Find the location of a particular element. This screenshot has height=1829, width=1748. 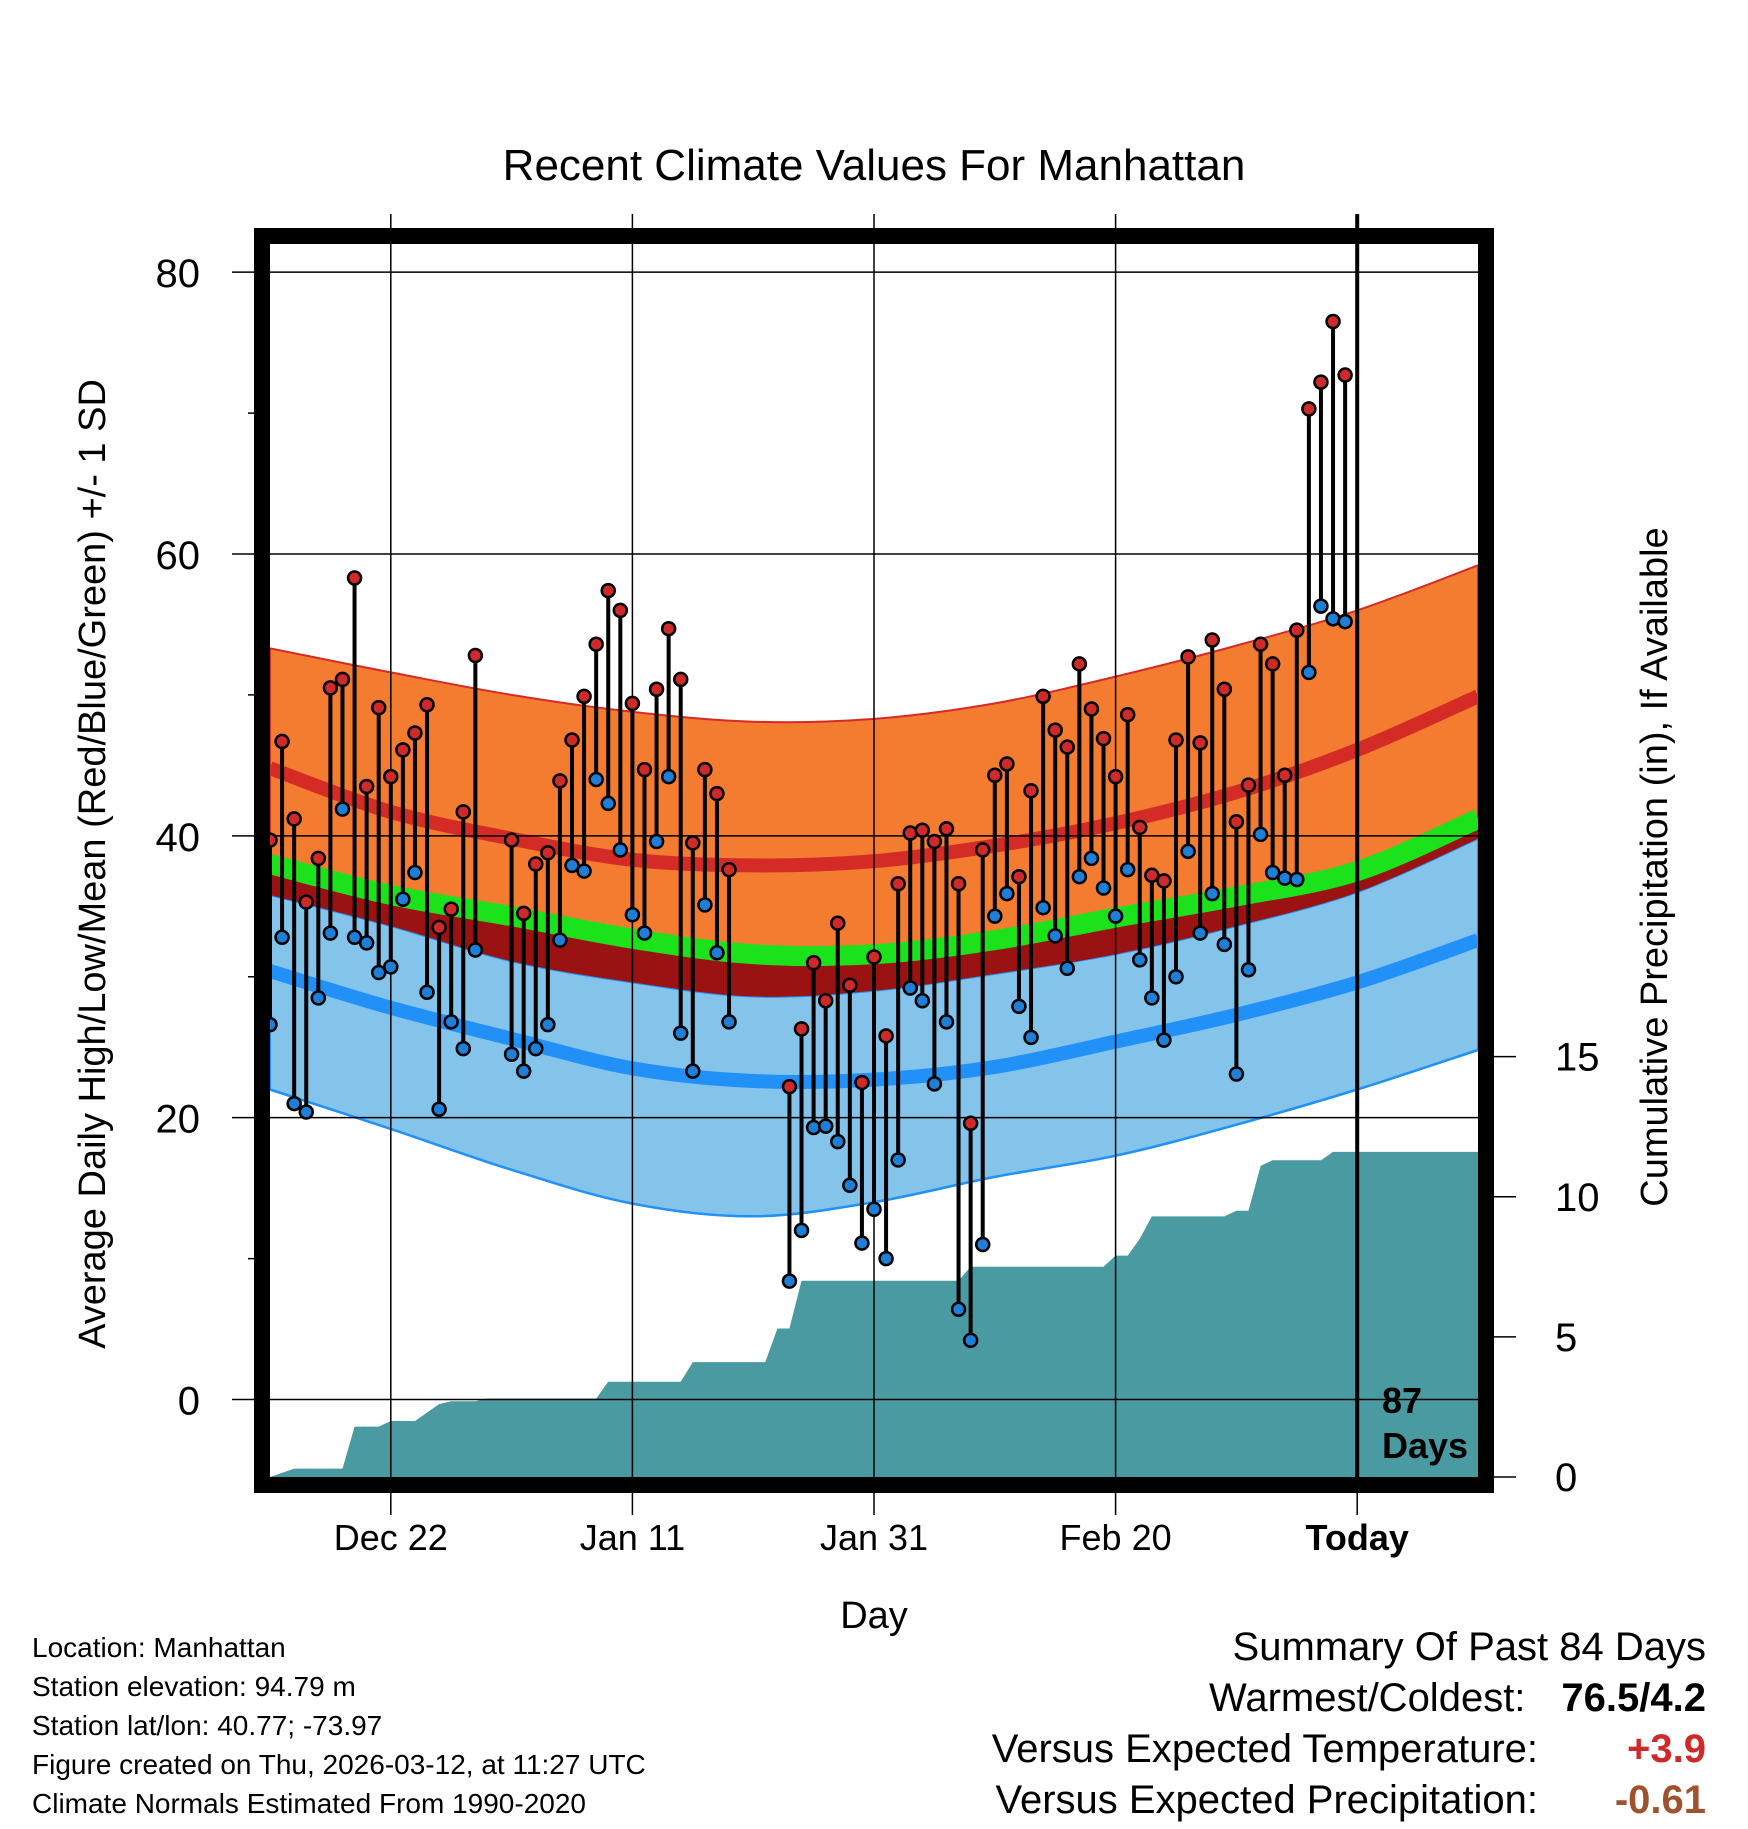

normals-line: Climate Normals Estimated From 1990-2020 is located at coordinates (309, 1803).